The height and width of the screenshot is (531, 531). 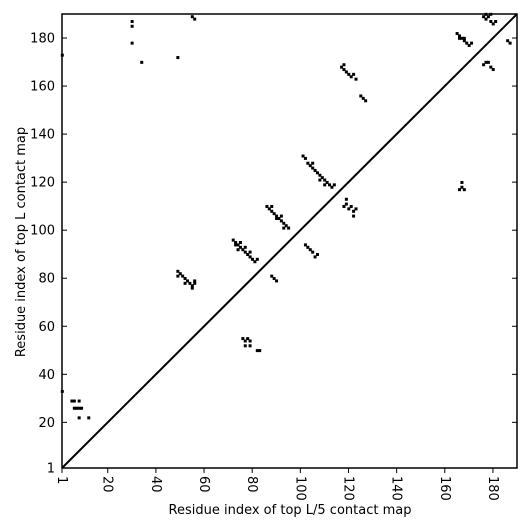 I want to click on x-axis-label: Residue index of top L/5 contact map, so click(x=290, y=510).